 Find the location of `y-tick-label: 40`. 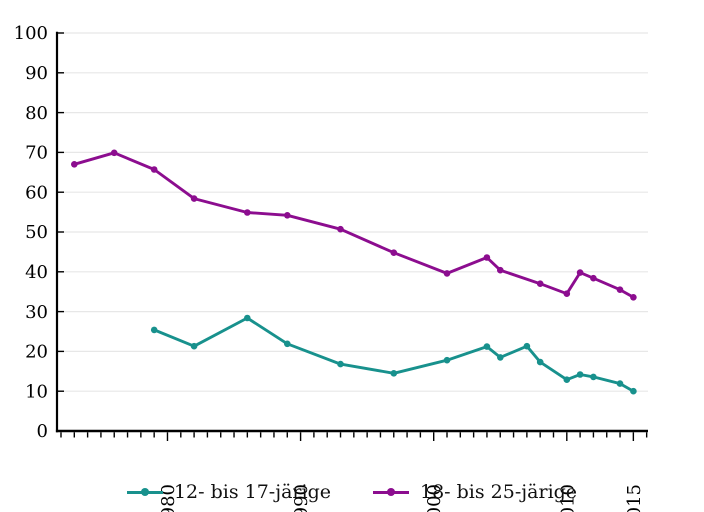

y-tick-label: 40 is located at coordinates (36, 272).